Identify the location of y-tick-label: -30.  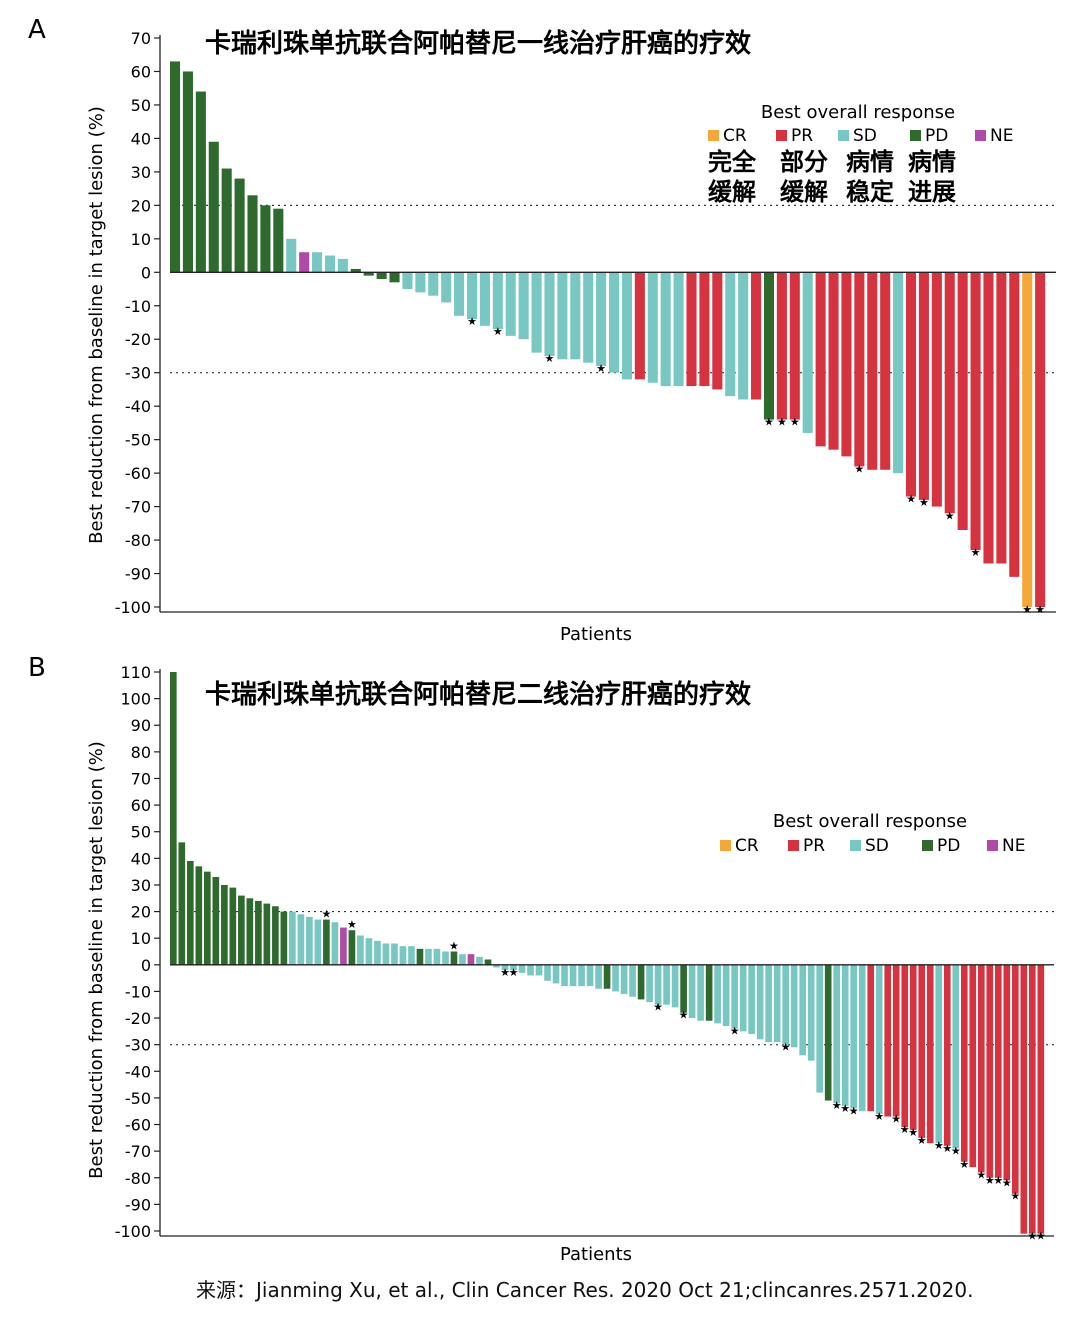
(138, 373).